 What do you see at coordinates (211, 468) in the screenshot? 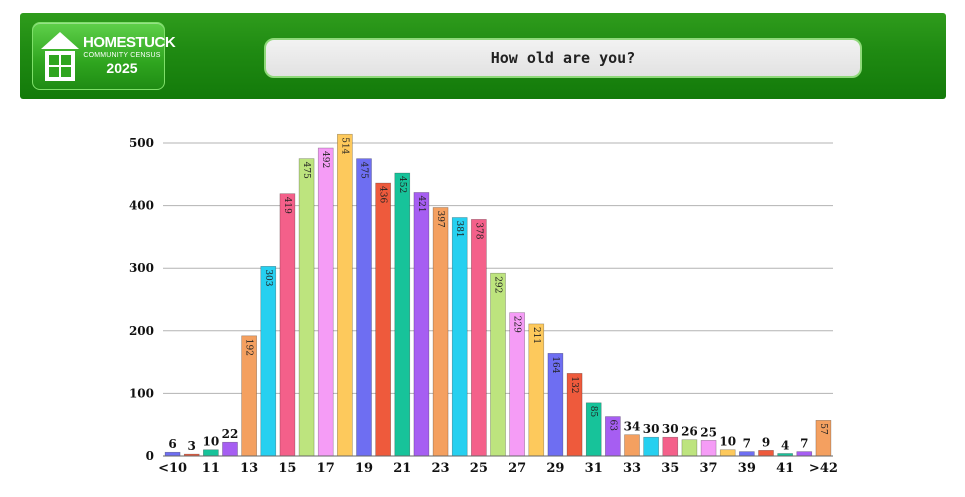
I see `x-tick-label: 11` at bounding box center [211, 468].